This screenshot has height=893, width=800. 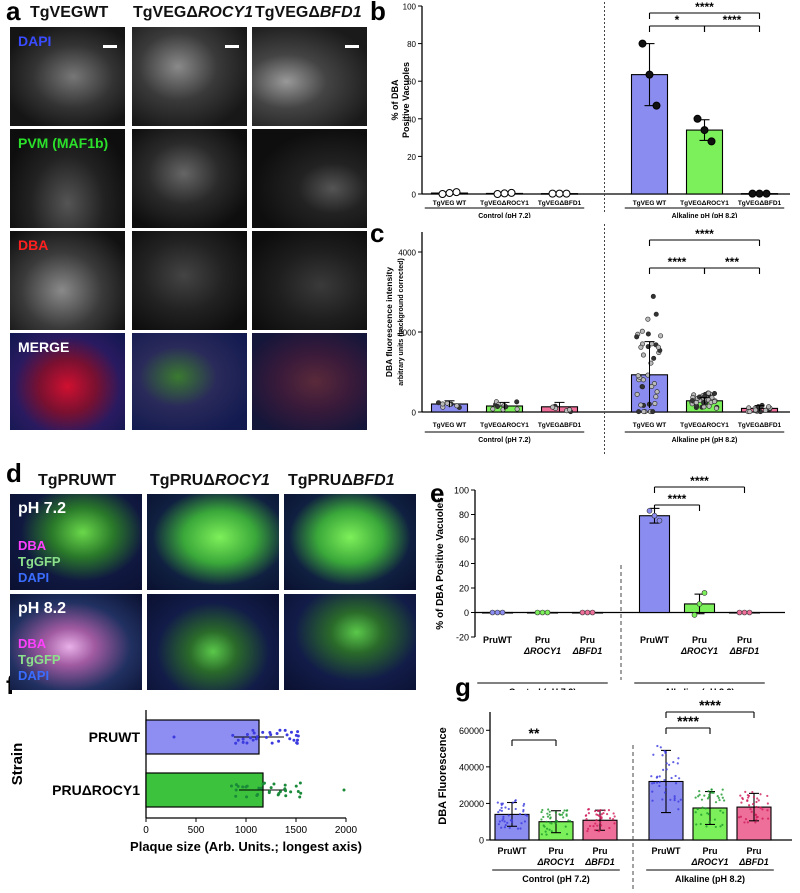 What do you see at coordinates (34, 675) in the screenshot?
I see `stain-label-dapi: DAPI` at bounding box center [34, 675].